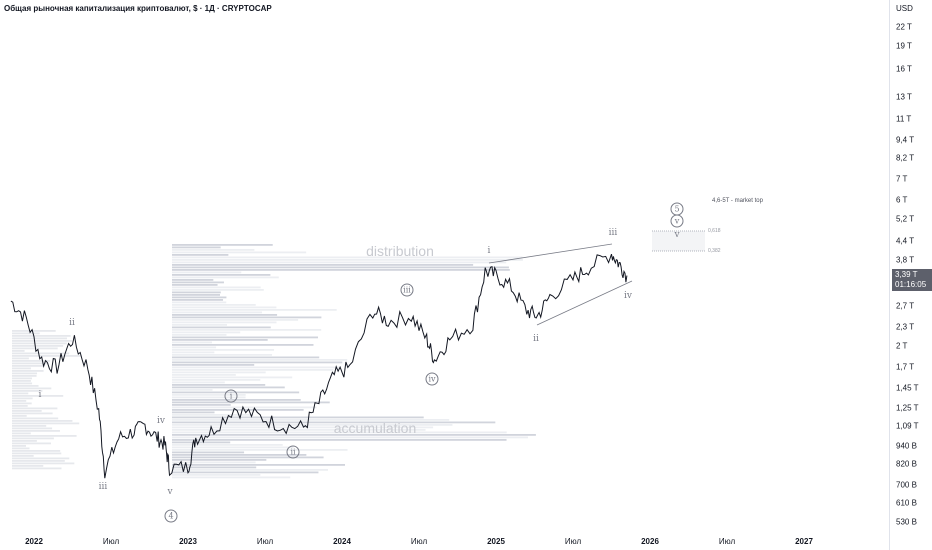 The width and height of the screenshot is (932, 550). Describe the element at coordinates (407, 290) in the screenshot. I see `wave-label-circled: iii` at that location.